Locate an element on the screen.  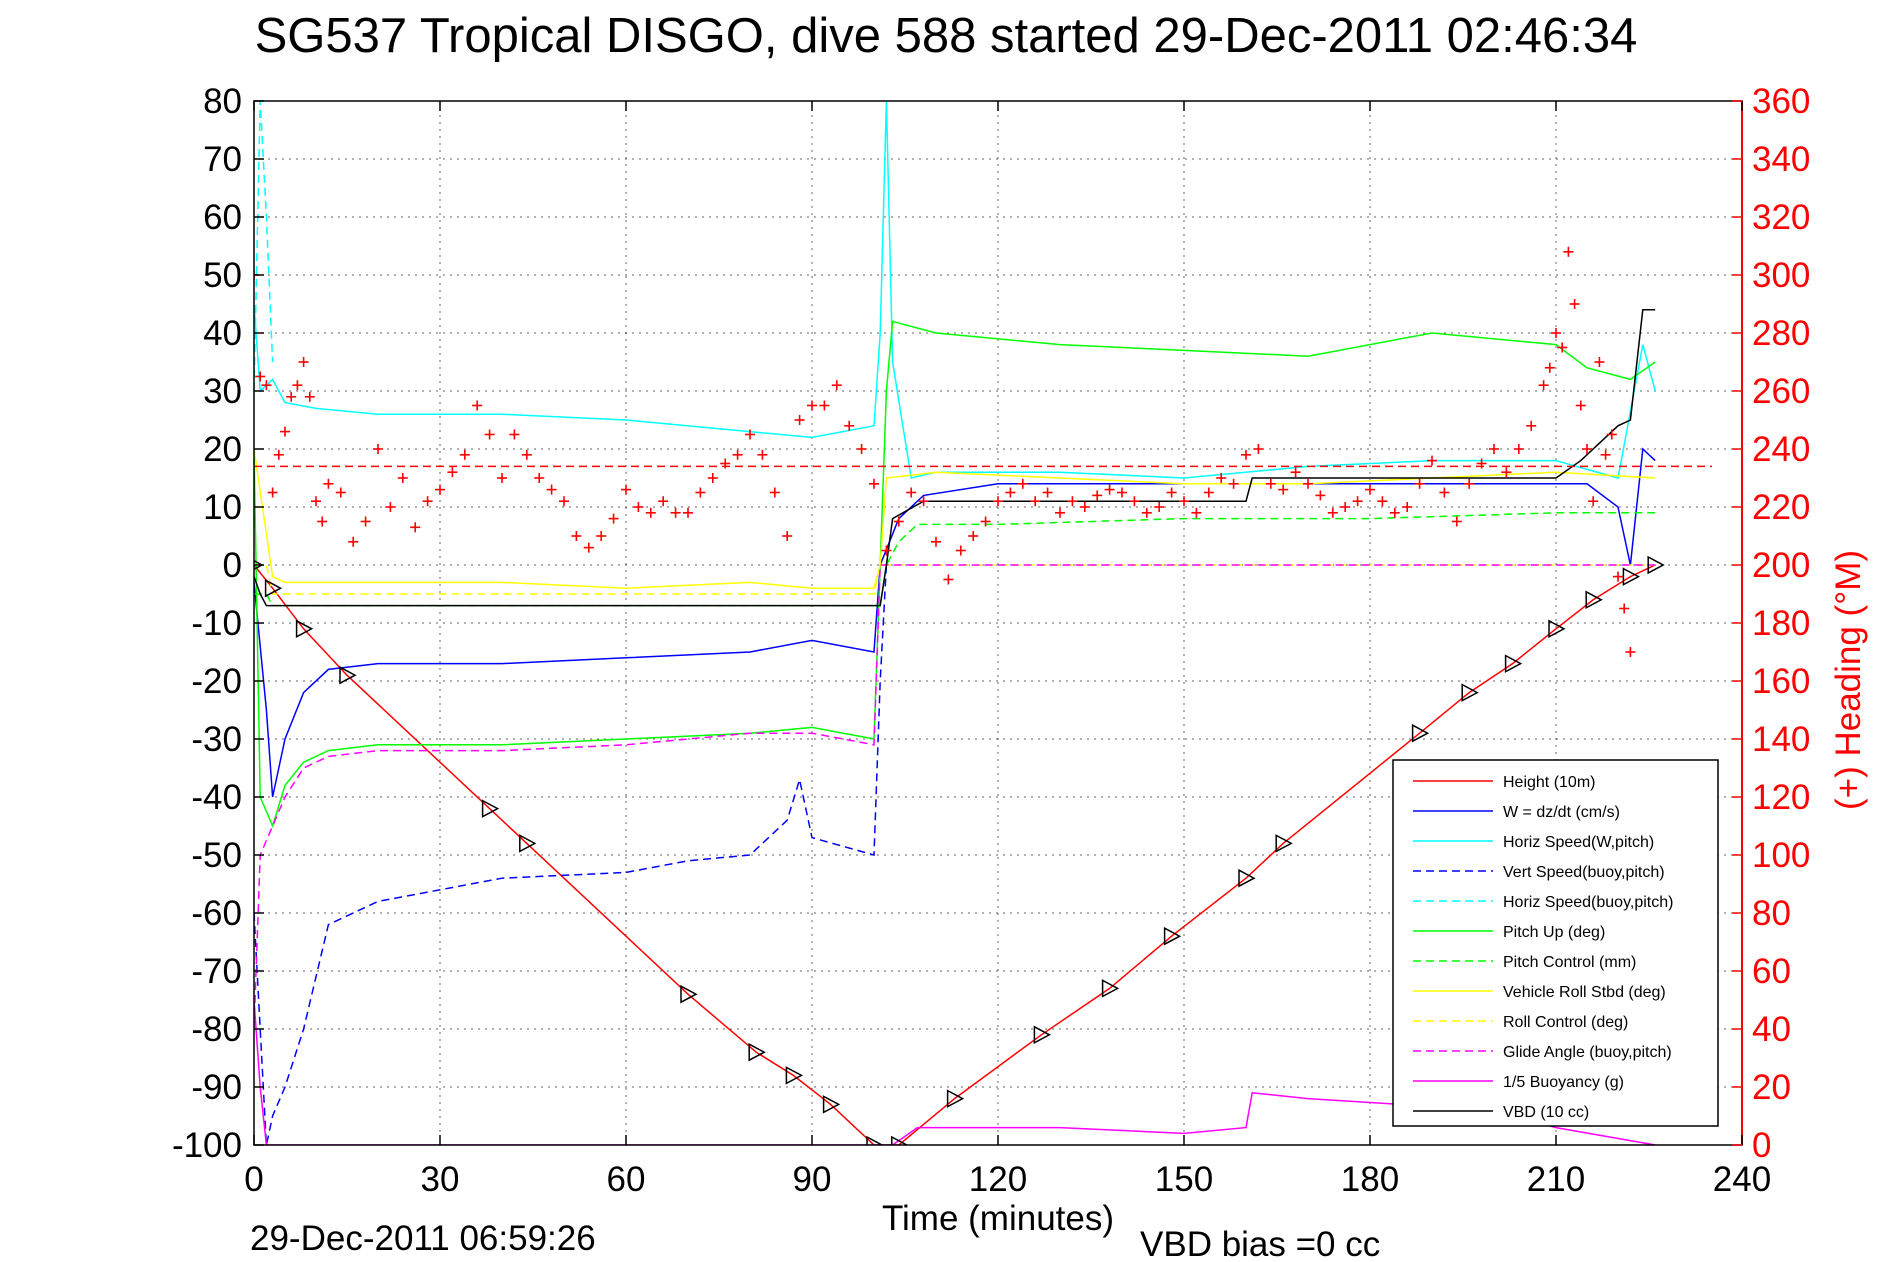
right-tick-label: 80 is located at coordinates (1771, 913).